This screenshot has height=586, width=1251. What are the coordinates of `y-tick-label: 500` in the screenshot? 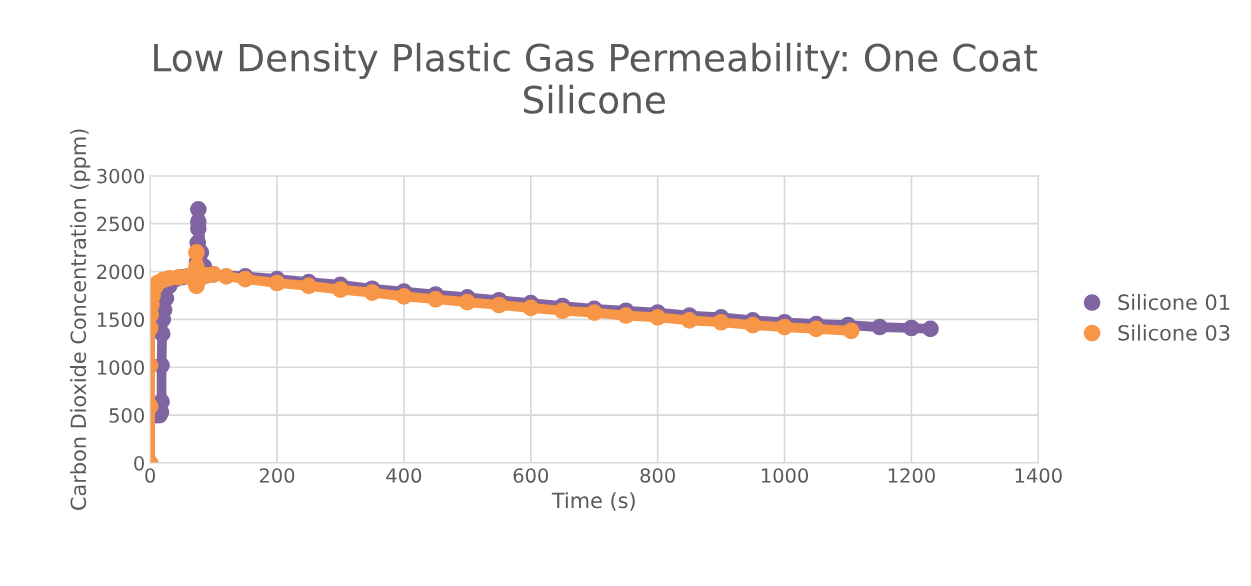 It's located at (126, 415).